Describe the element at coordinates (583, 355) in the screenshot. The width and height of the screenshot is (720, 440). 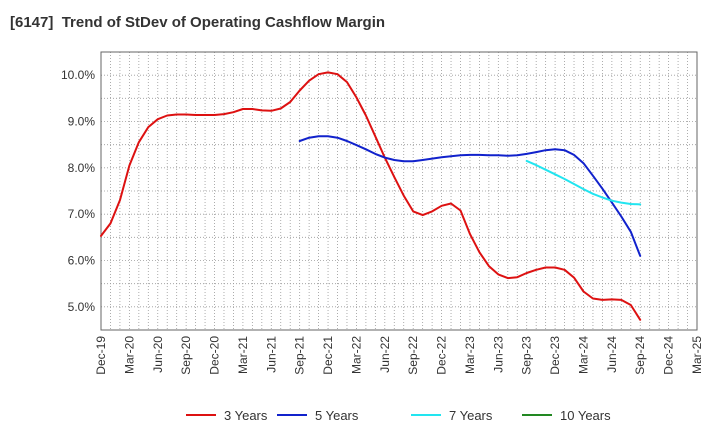
I see `x-tick-label: Mar-24` at that location.